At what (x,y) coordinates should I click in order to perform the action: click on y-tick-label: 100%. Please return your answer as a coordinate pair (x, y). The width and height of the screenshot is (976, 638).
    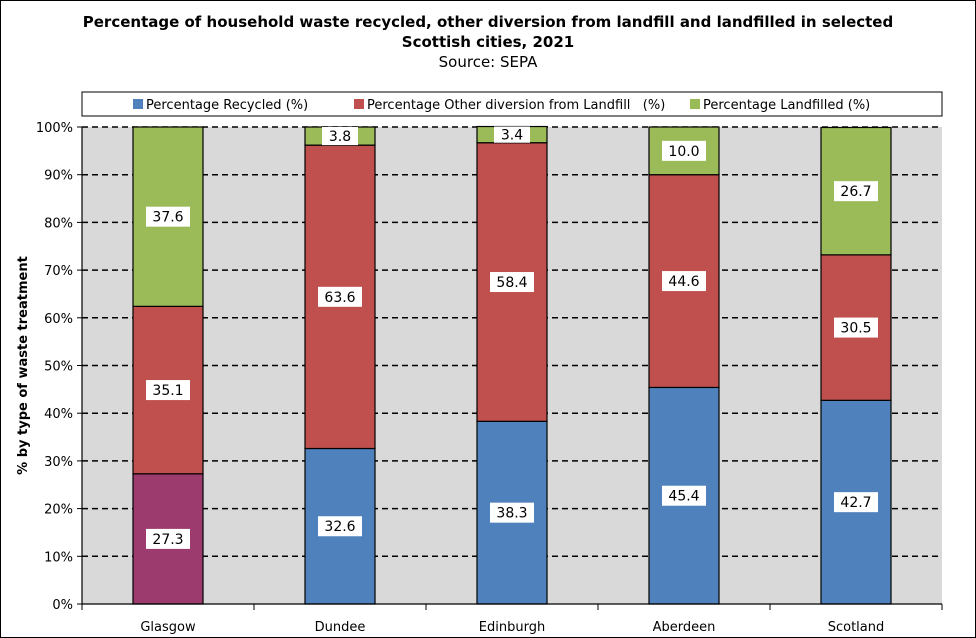
    Looking at the image, I should click on (54, 128).